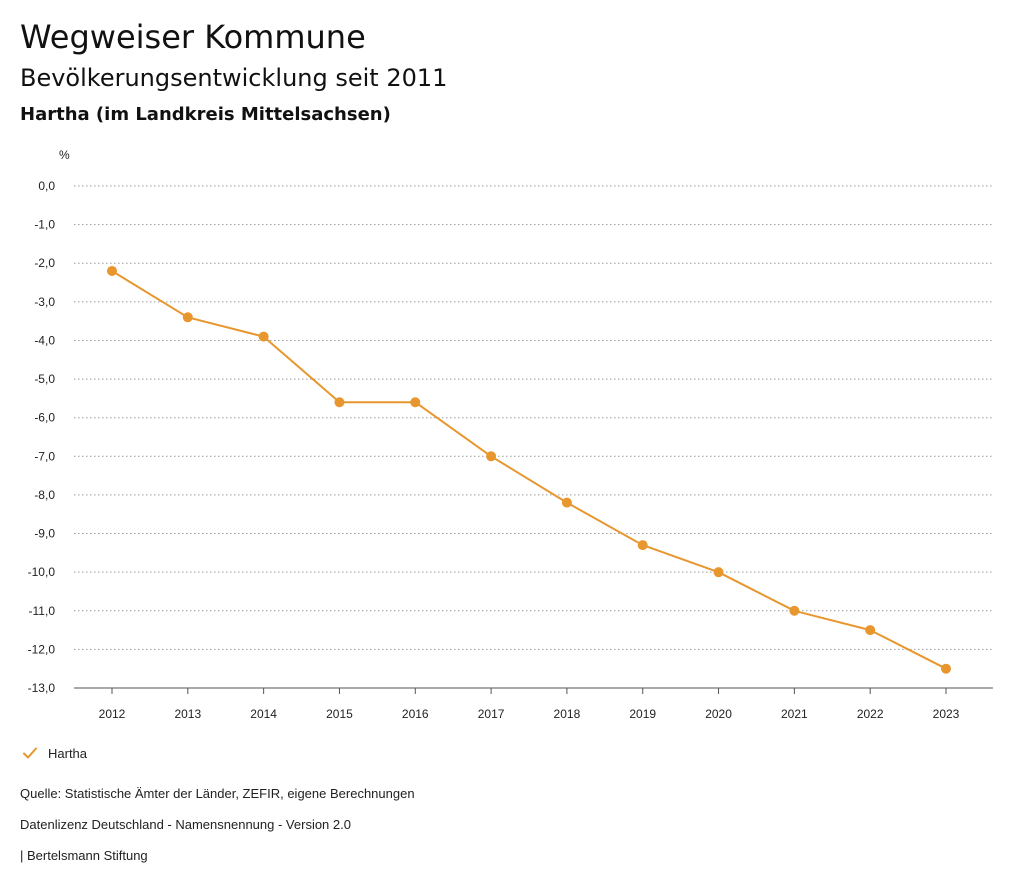 The height and width of the screenshot is (888, 1024). Describe the element at coordinates (946, 714) in the screenshot. I see `x-tick-label: 2023` at that location.